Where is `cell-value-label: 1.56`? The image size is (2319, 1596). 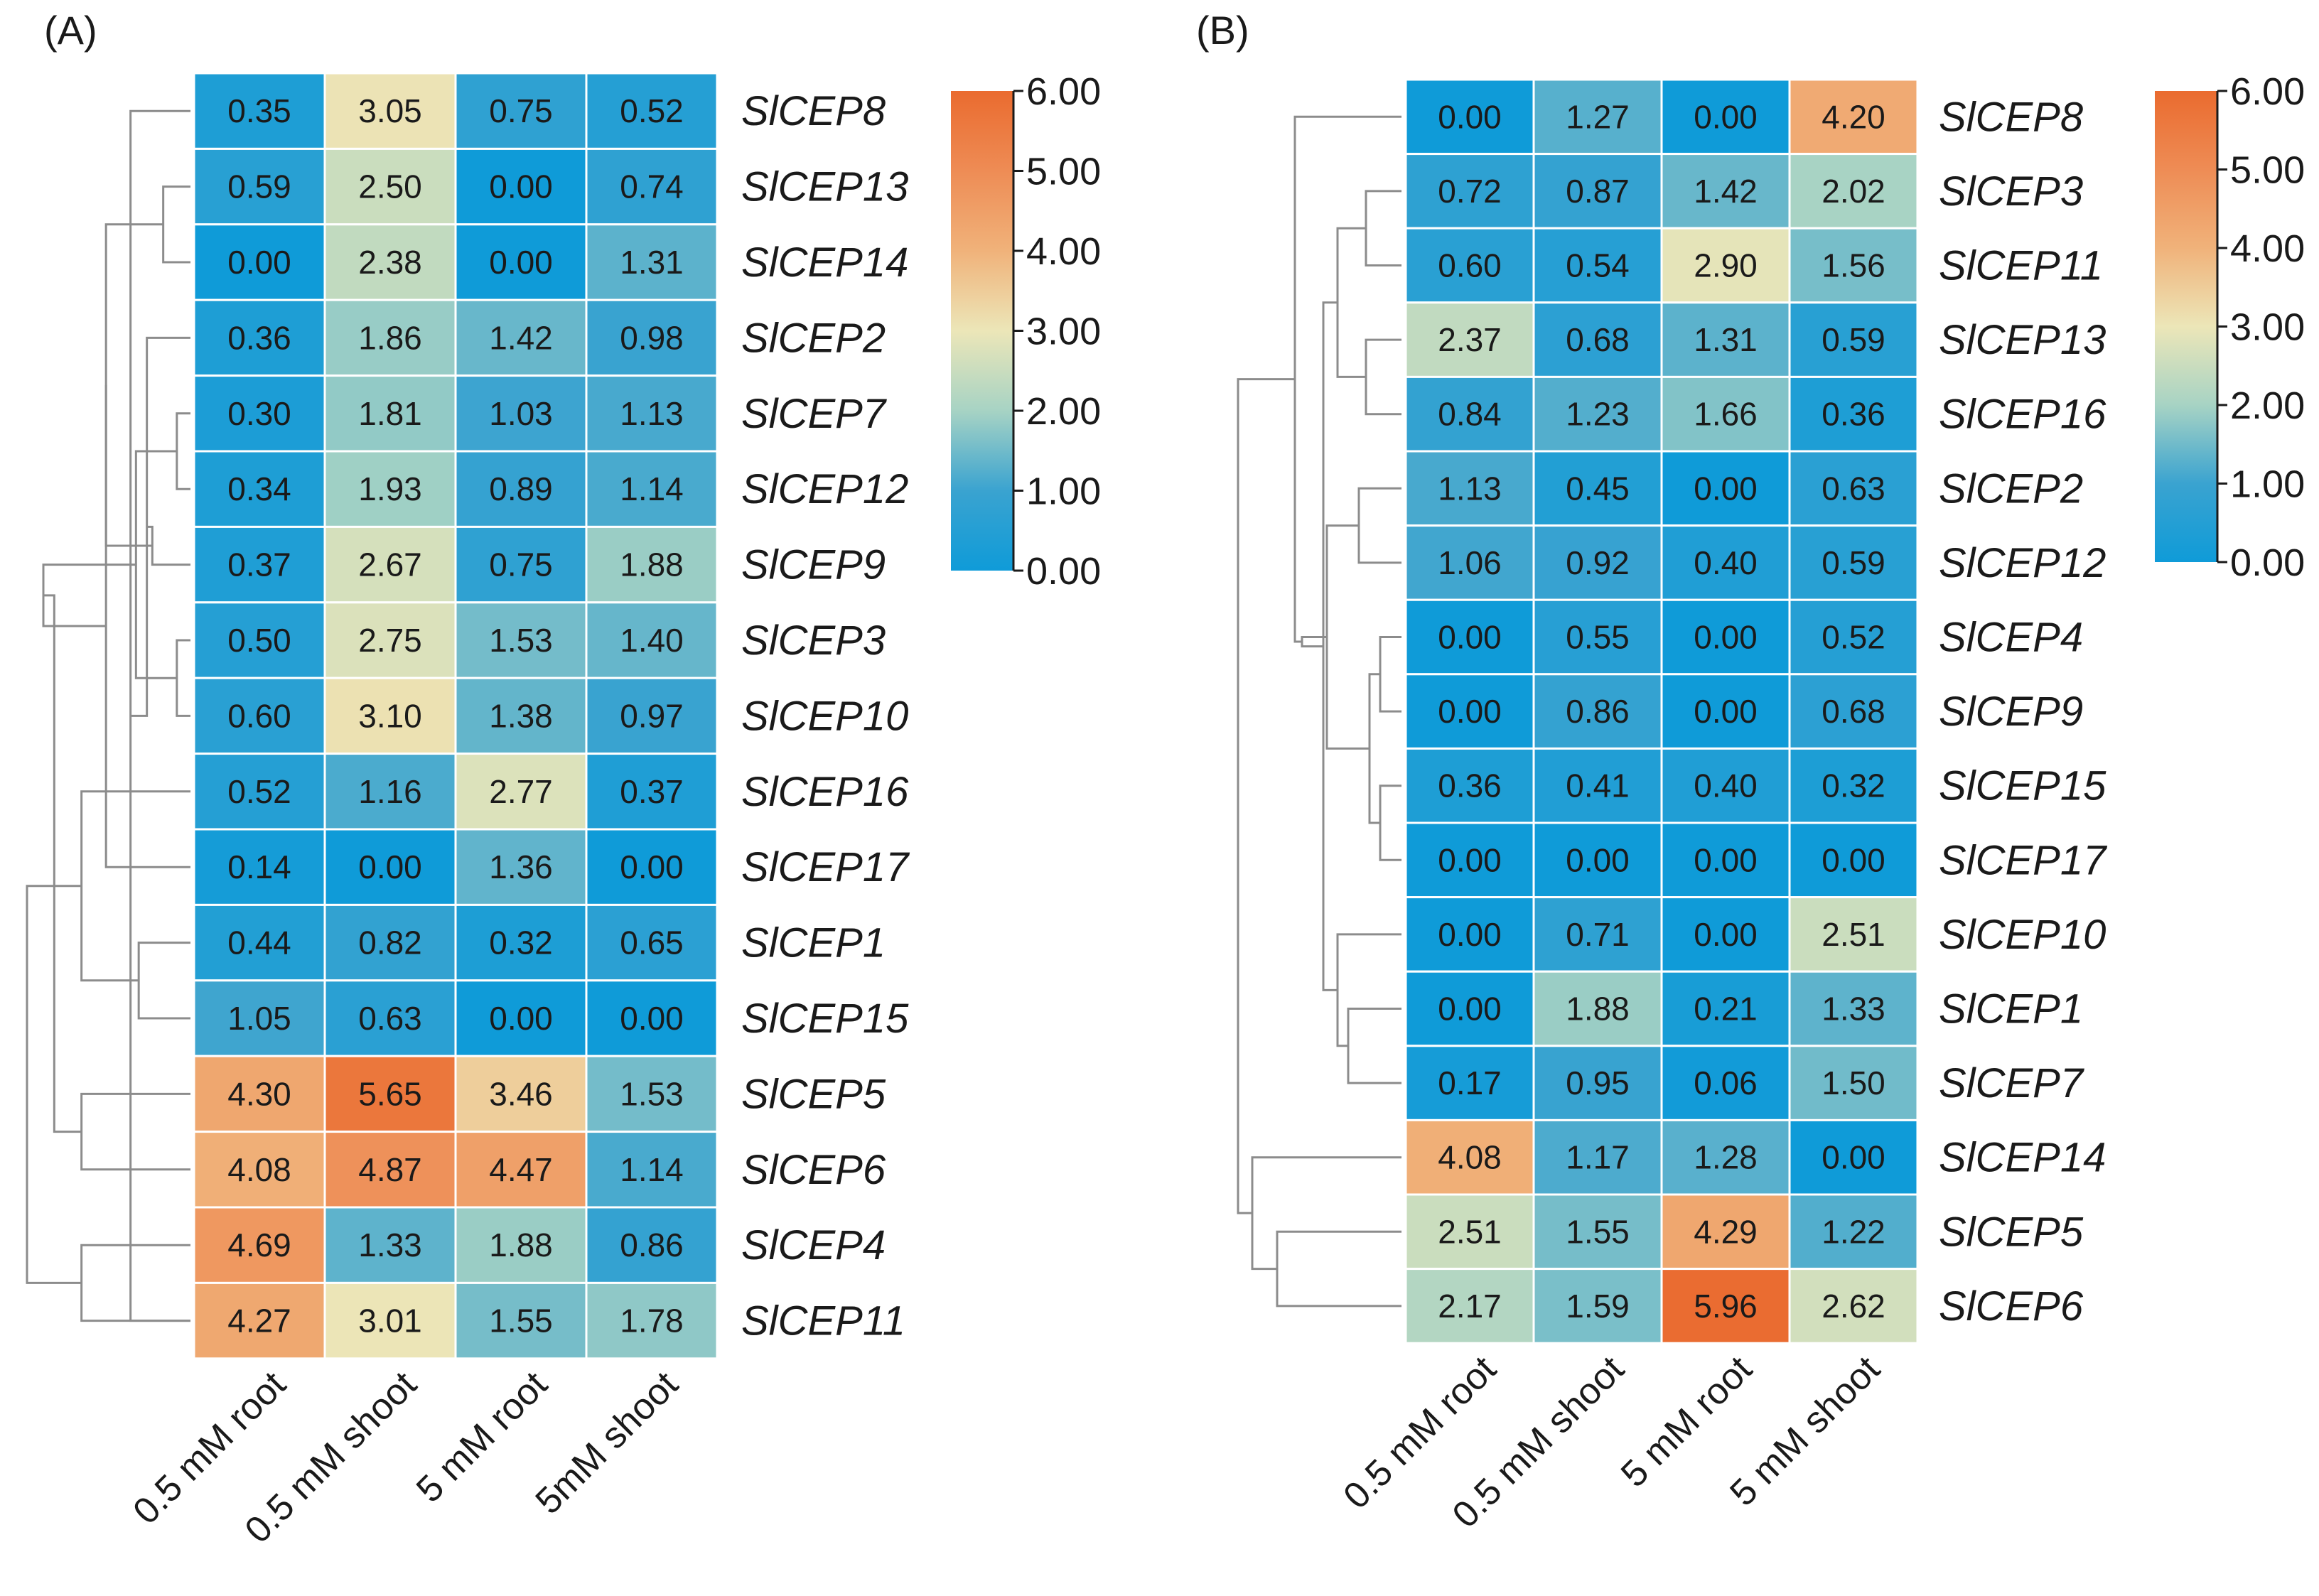
cell-value-label: 1.56 is located at coordinates (1853, 265).